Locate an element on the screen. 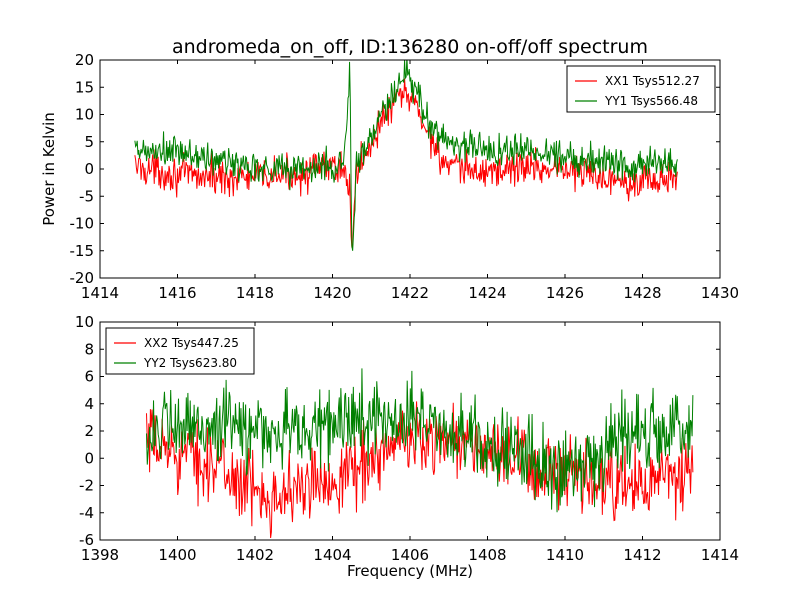  y-tick-label: 2 is located at coordinates (89, 431).